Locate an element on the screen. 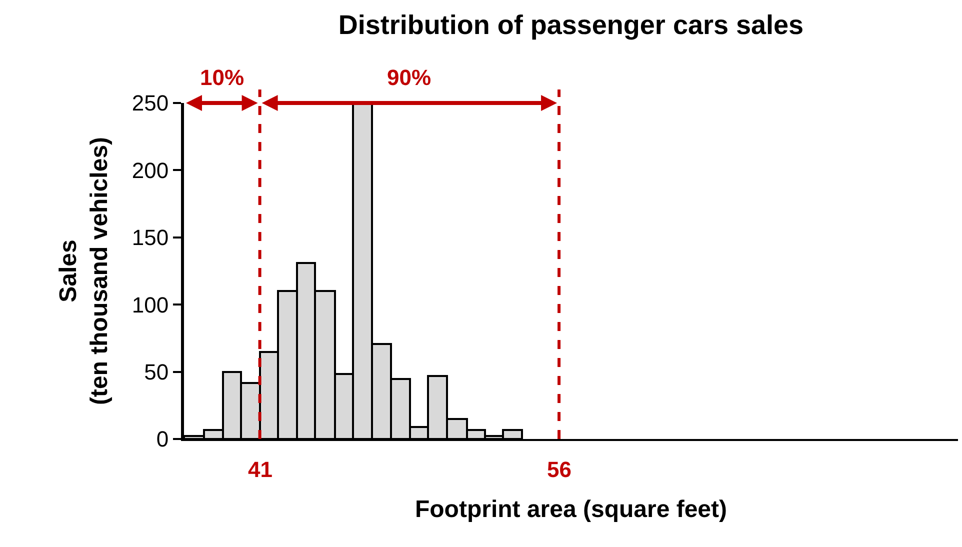 The image size is (962, 547). y-tick-label: 200 is located at coordinates (150, 170).